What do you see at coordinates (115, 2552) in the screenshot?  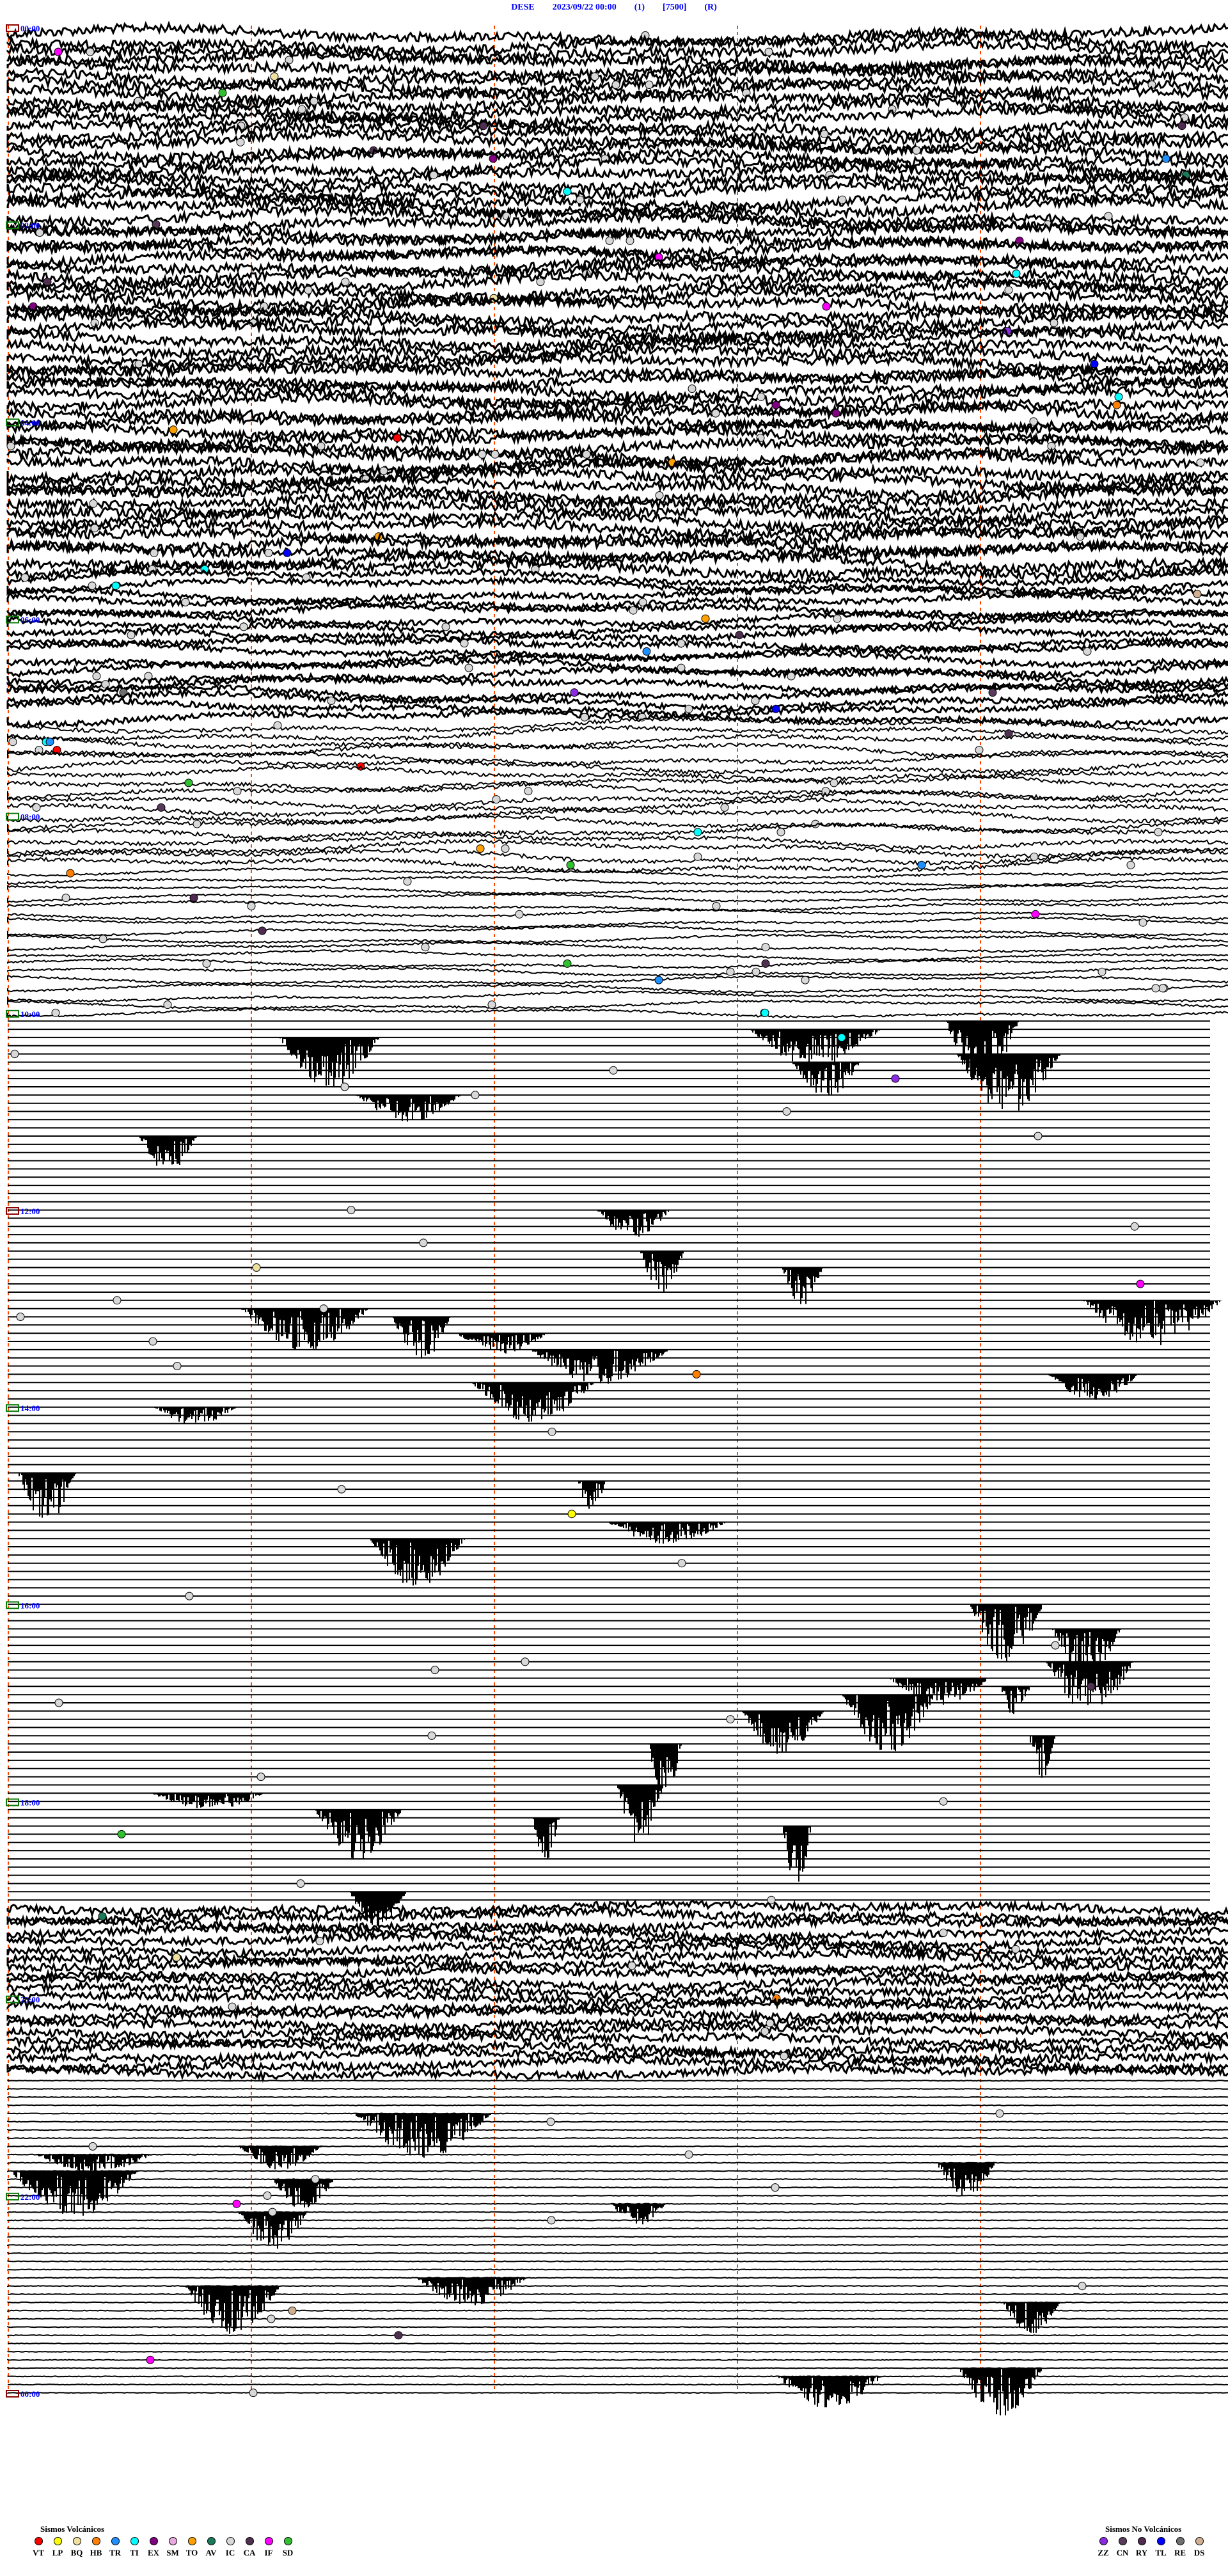 I see `legend-label: TR` at bounding box center [115, 2552].